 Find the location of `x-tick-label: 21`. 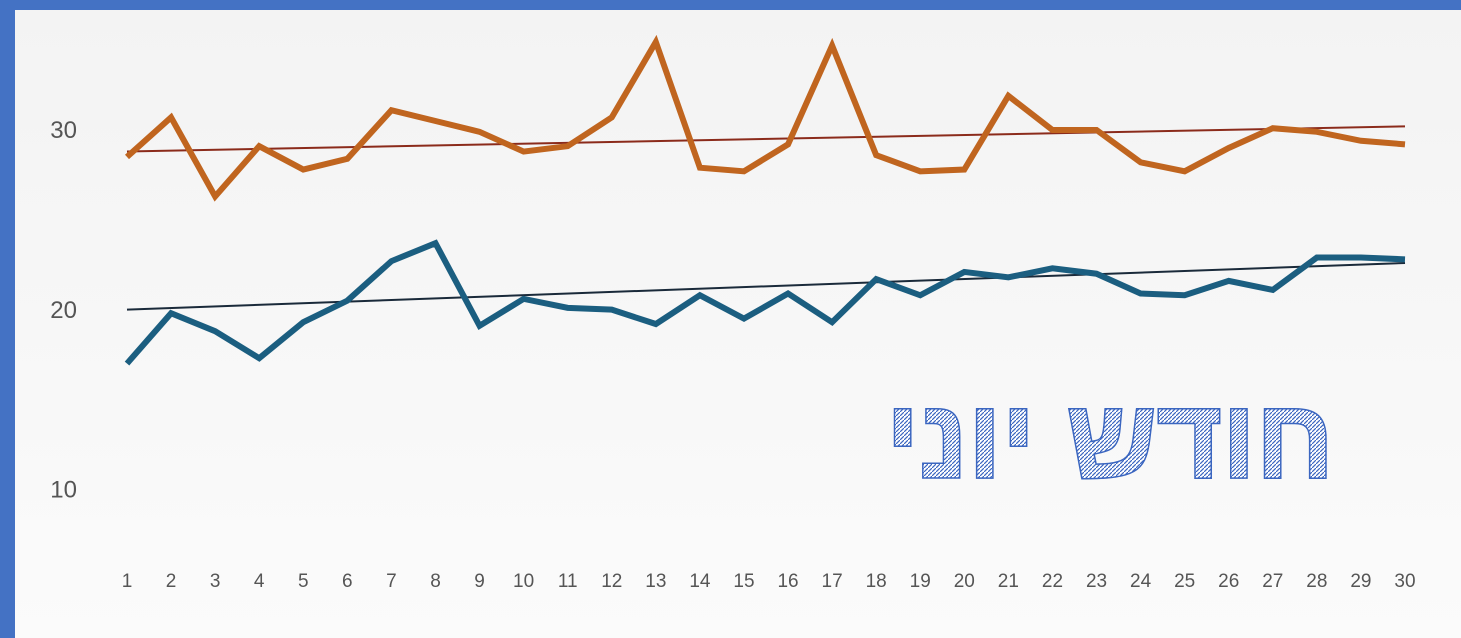

x-tick-label: 21 is located at coordinates (1008, 581).